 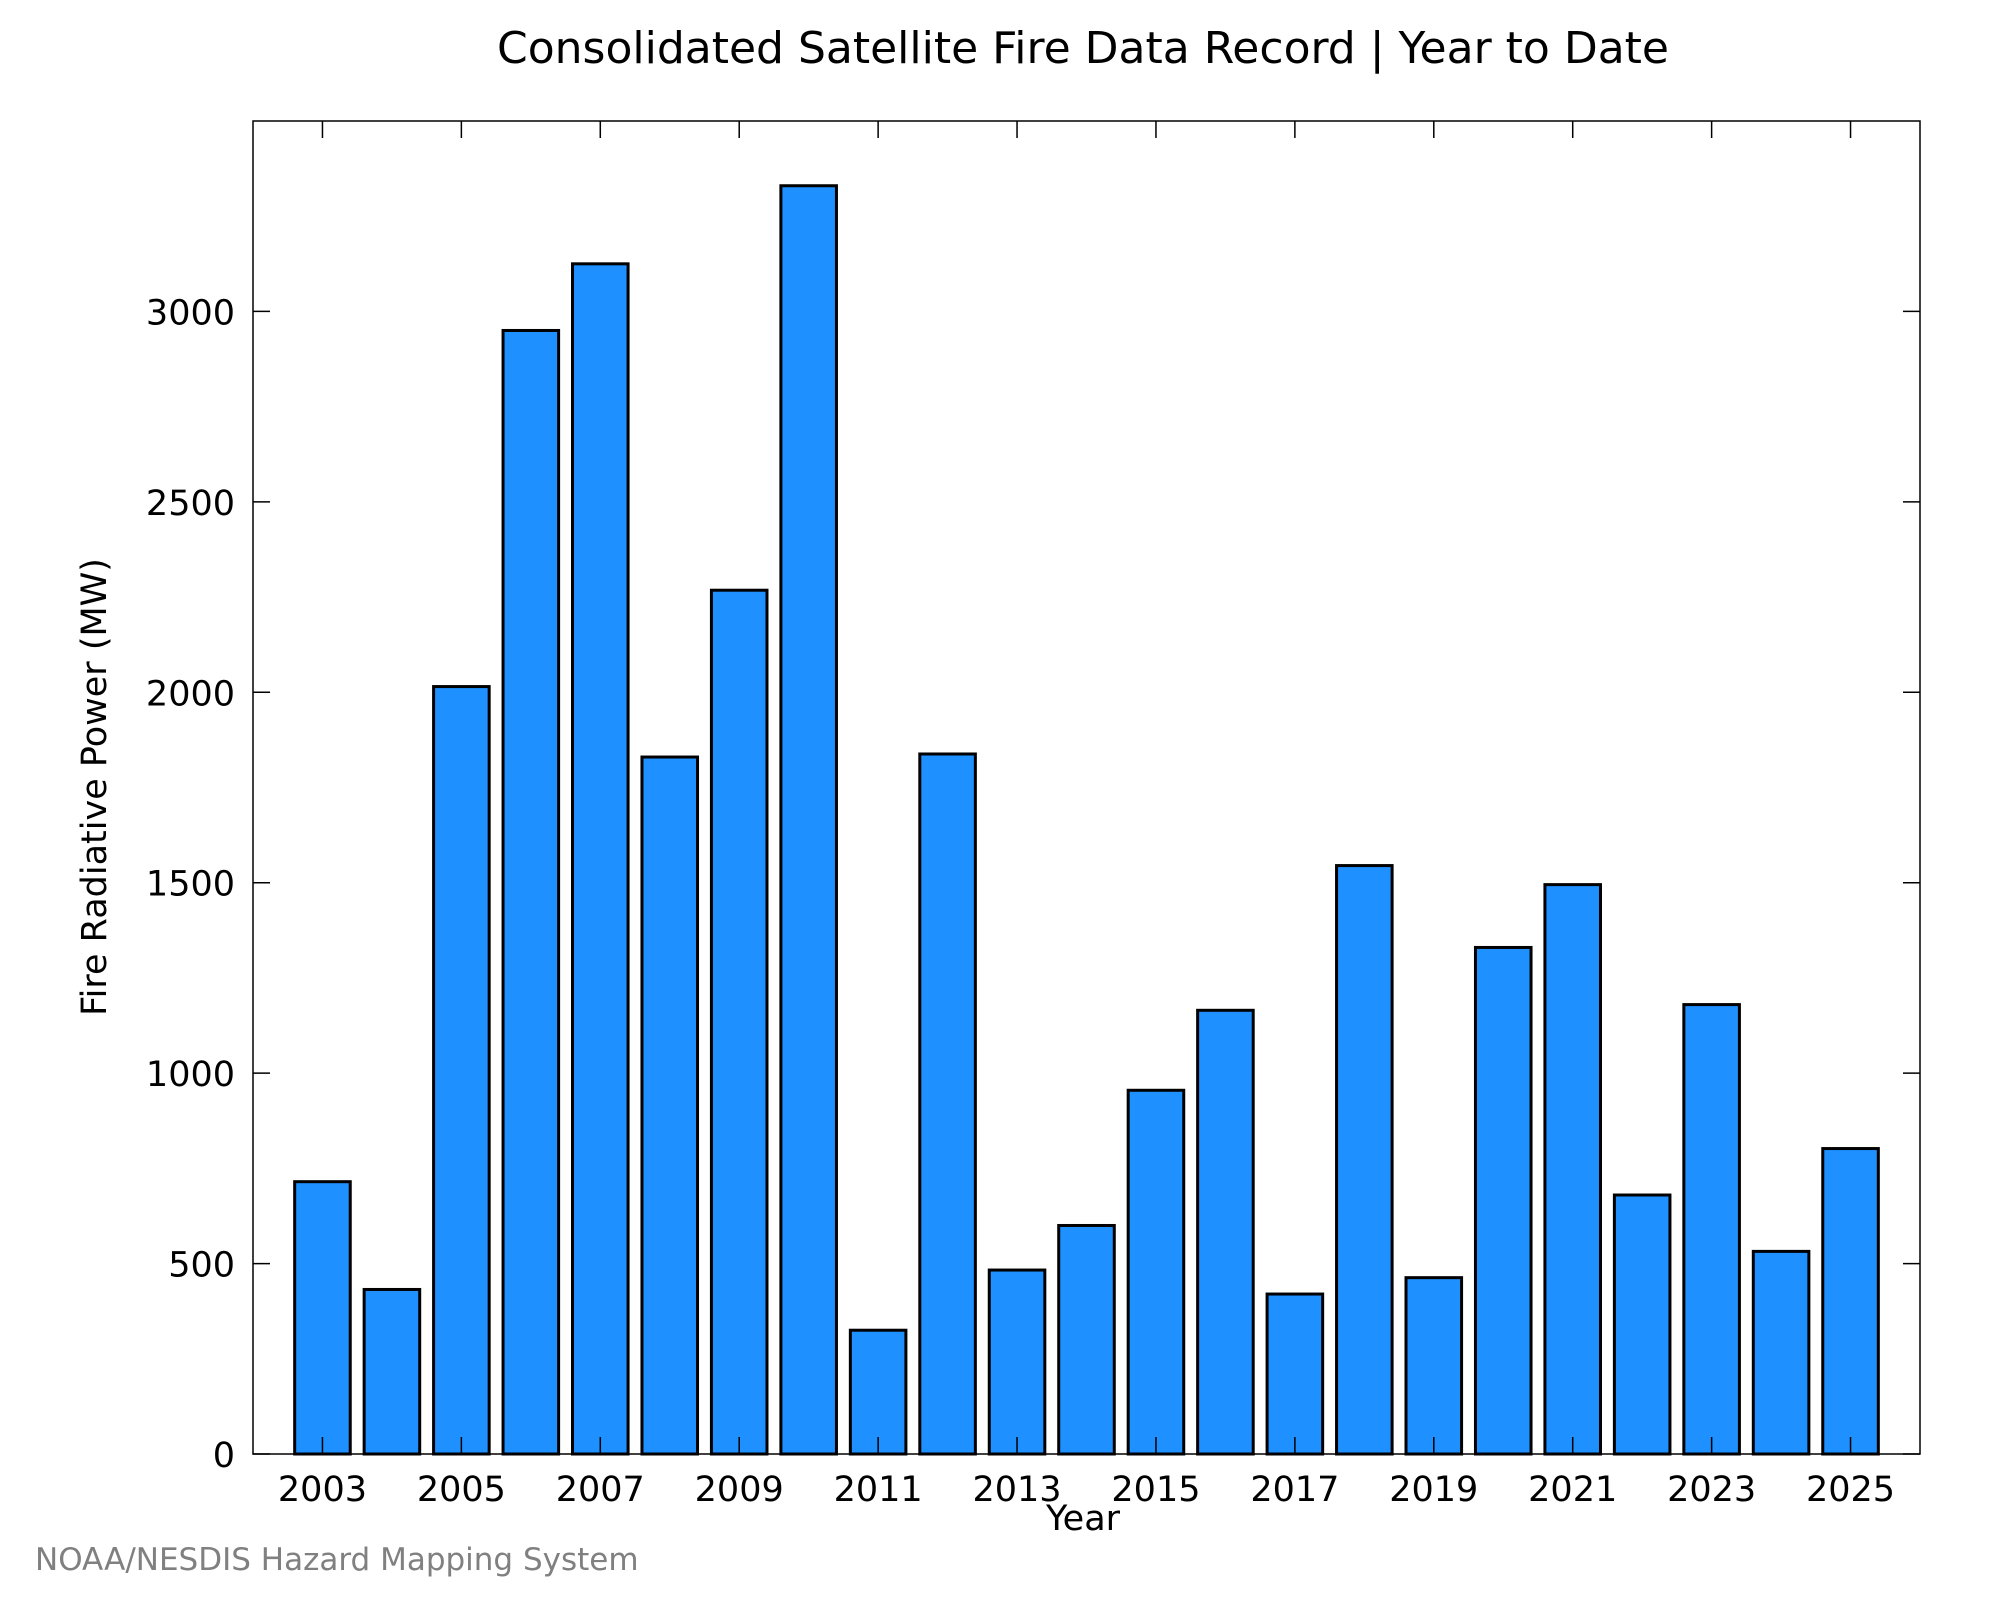 What do you see at coordinates (1434, 1366) in the screenshot?
I see `bar-2019` at bounding box center [1434, 1366].